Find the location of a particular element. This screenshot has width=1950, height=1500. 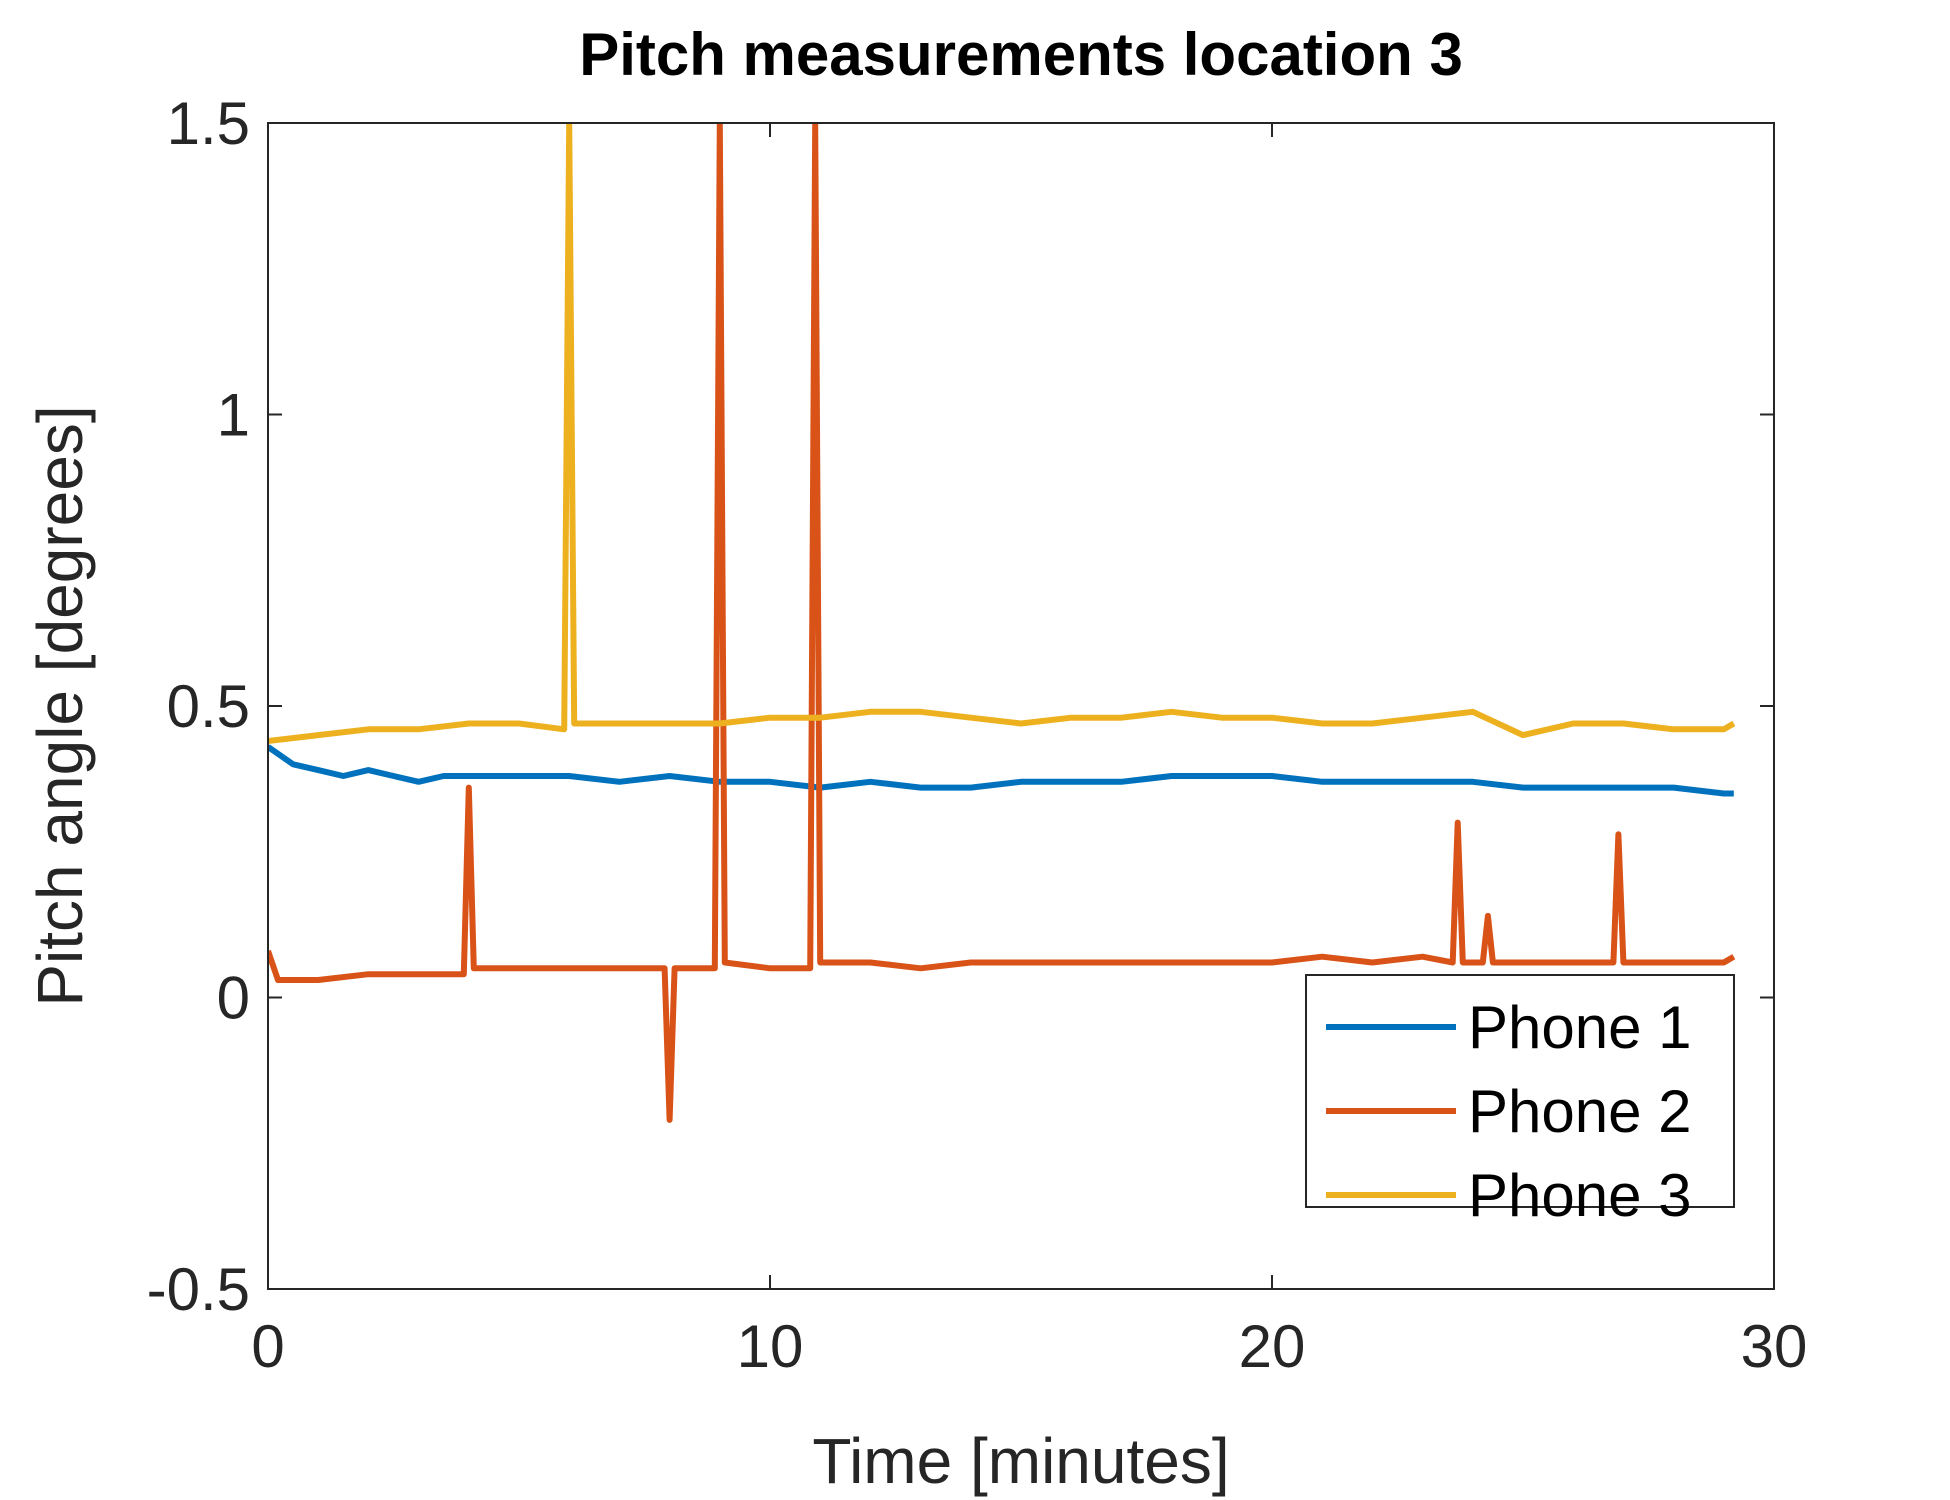

x-axis-label: Time [minutes] is located at coordinates (1020, 1461).